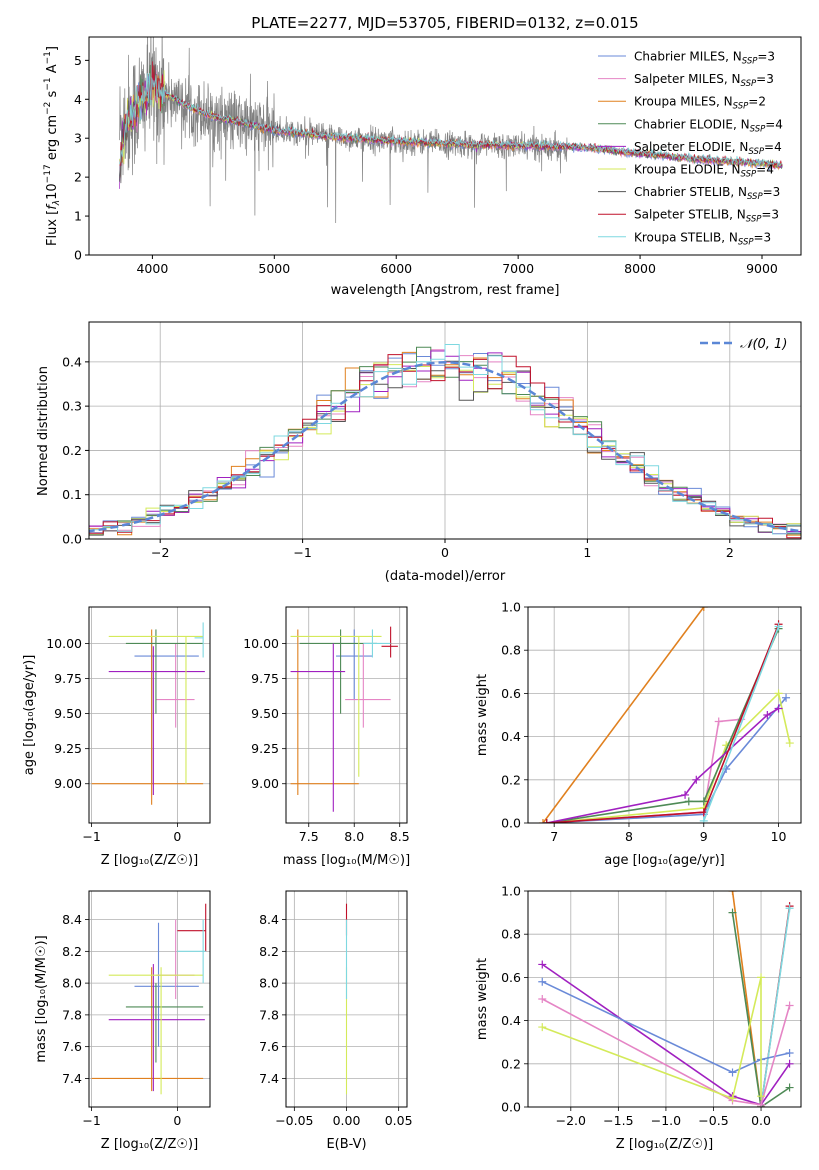 The width and height of the screenshot is (819, 1170). I want to click on y-tick-label: 0.8, so click(511, 650).